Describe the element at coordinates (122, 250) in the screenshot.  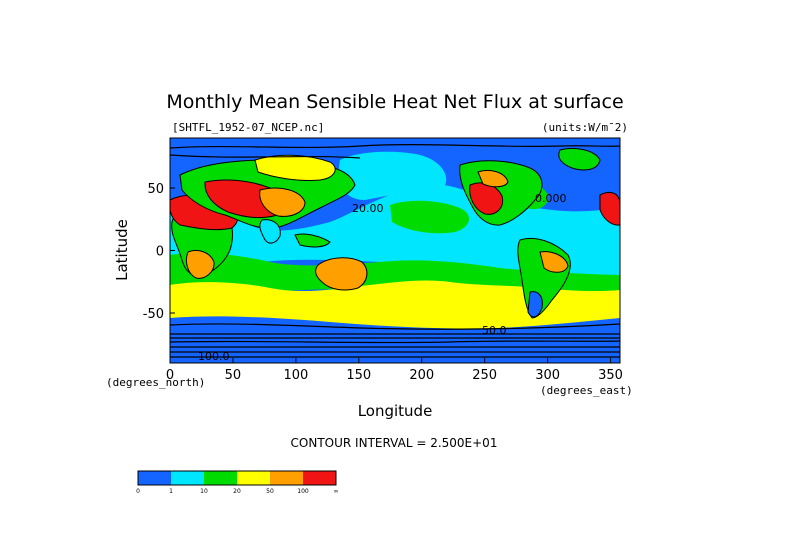
I see `y-axis-label: Latitude` at that location.